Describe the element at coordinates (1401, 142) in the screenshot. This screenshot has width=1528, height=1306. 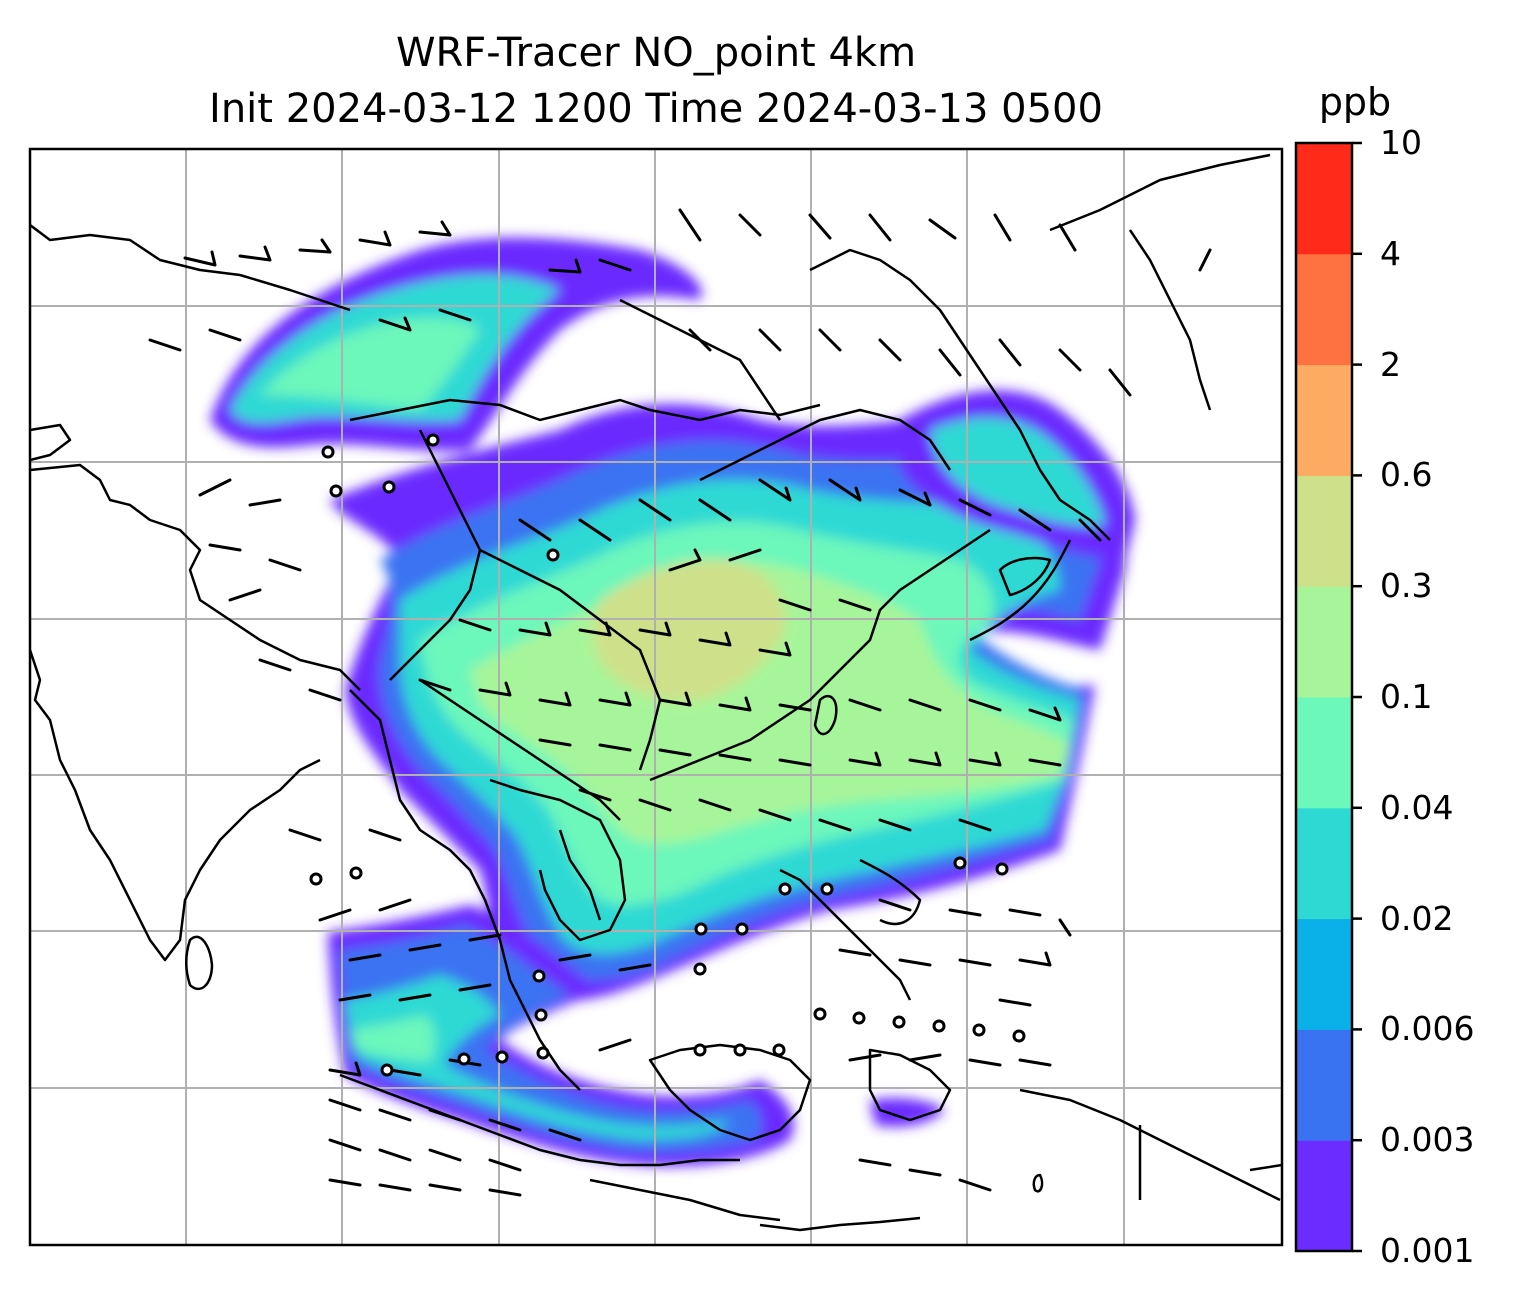
I see `colorbar-tick-label: 10` at that location.